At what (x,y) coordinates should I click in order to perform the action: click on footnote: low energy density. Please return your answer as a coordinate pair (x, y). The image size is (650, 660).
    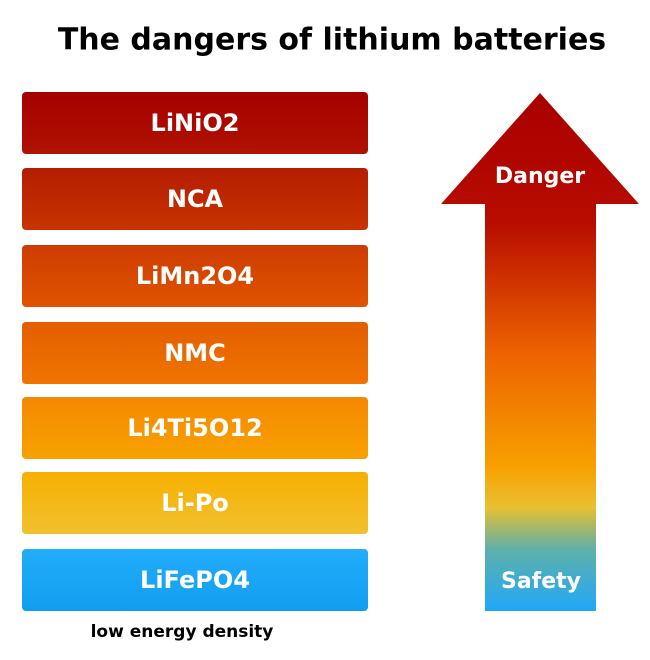
    Looking at the image, I should click on (182, 632).